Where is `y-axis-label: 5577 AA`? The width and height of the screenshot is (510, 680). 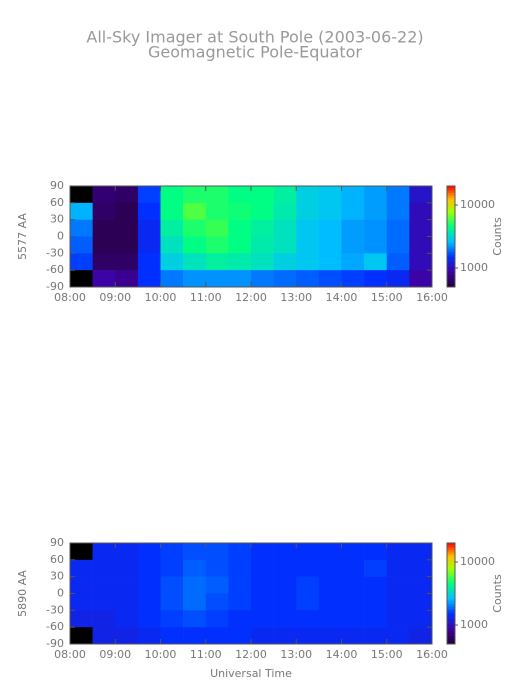 y-axis-label: 5577 AA is located at coordinates (22, 236).